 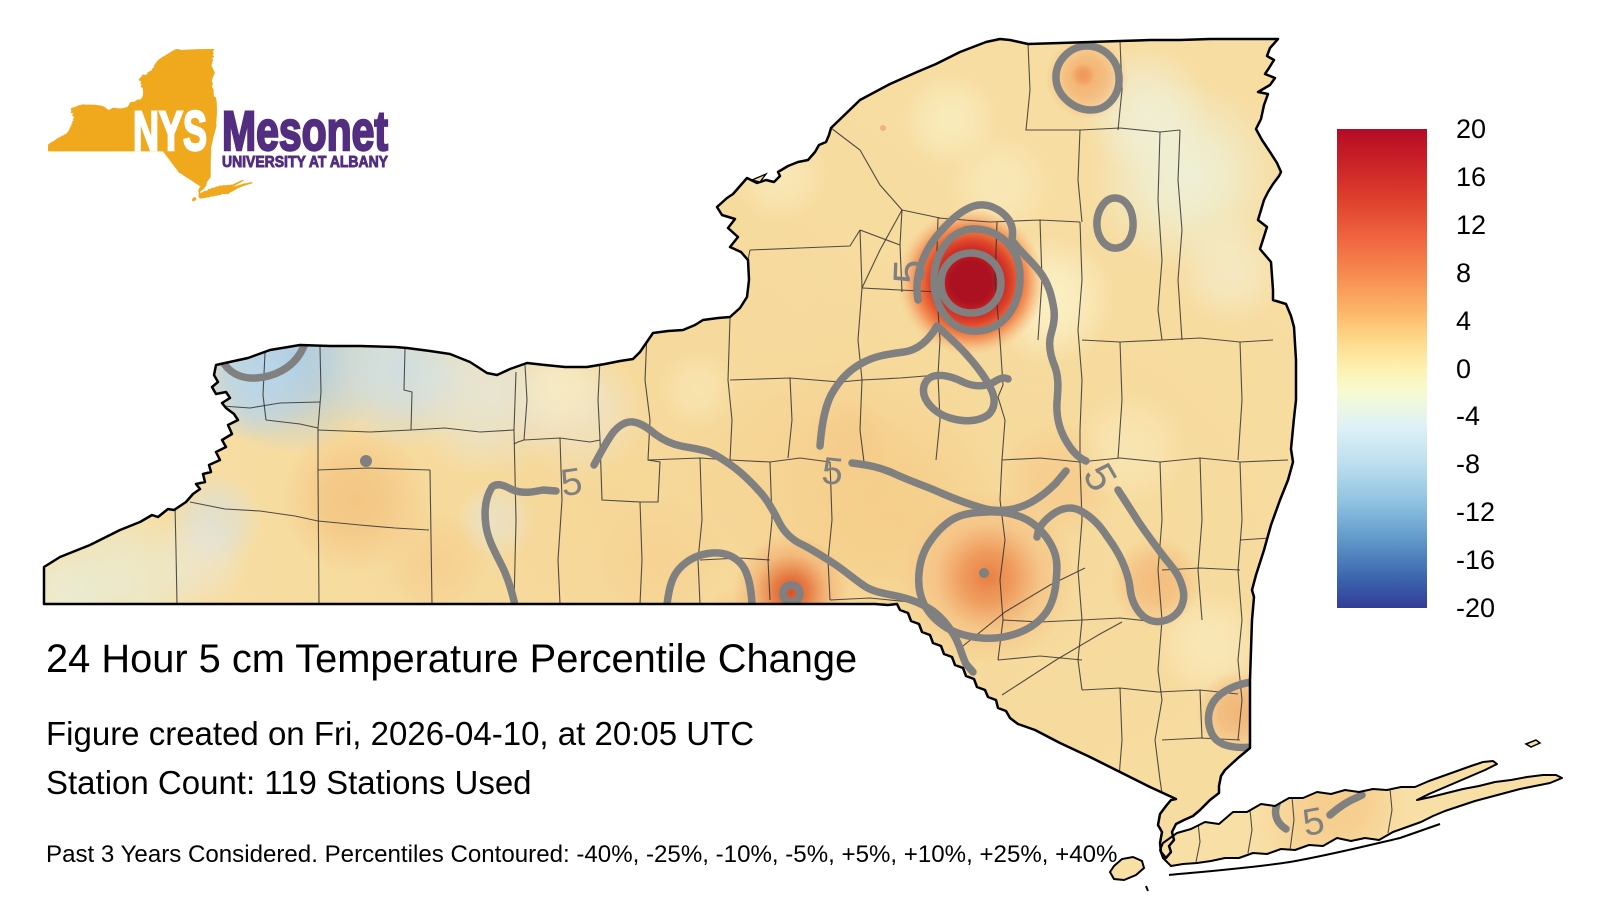 What do you see at coordinates (1468, 464) in the screenshot?
I see `svg-text: -8` at bounding box center [1468, 464].